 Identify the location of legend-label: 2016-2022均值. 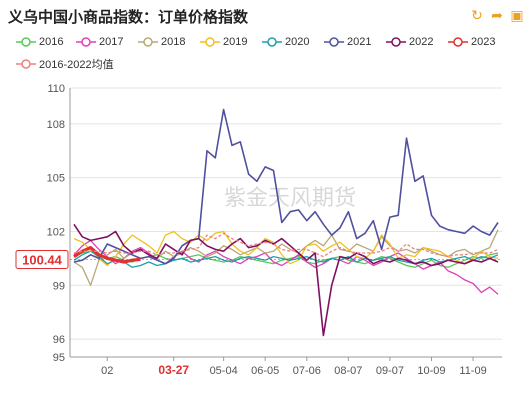
(76, 65).